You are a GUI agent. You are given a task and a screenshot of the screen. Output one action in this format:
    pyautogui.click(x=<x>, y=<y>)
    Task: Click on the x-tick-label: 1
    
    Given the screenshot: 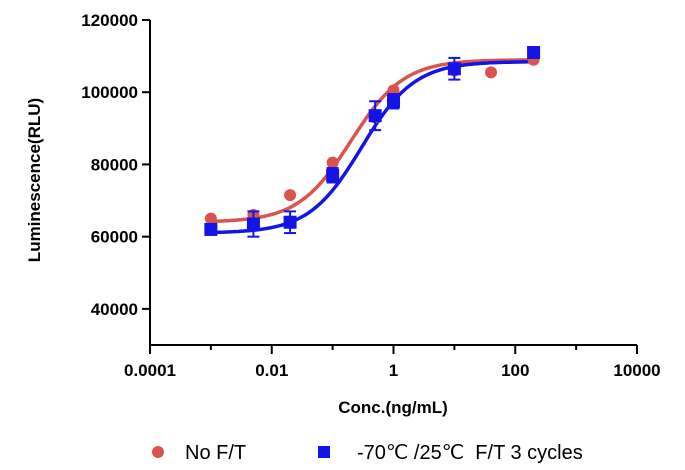 What is the action you would take?
    pyautogui.click(x=393, y=370)
    